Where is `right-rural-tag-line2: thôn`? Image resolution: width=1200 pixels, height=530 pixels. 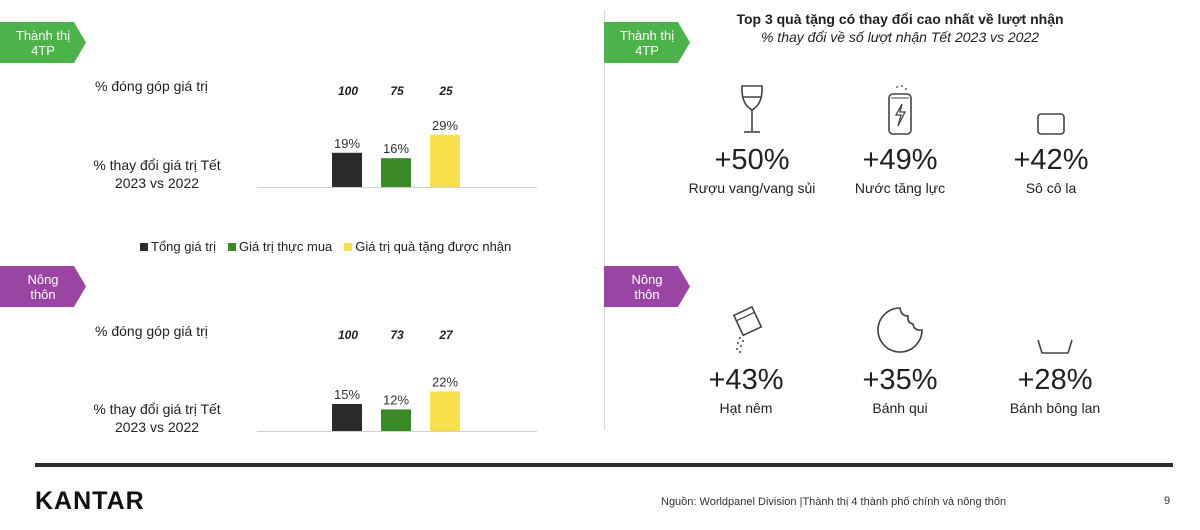 right-rural-tag-line2: thôn is located at coordinates (647, 294).